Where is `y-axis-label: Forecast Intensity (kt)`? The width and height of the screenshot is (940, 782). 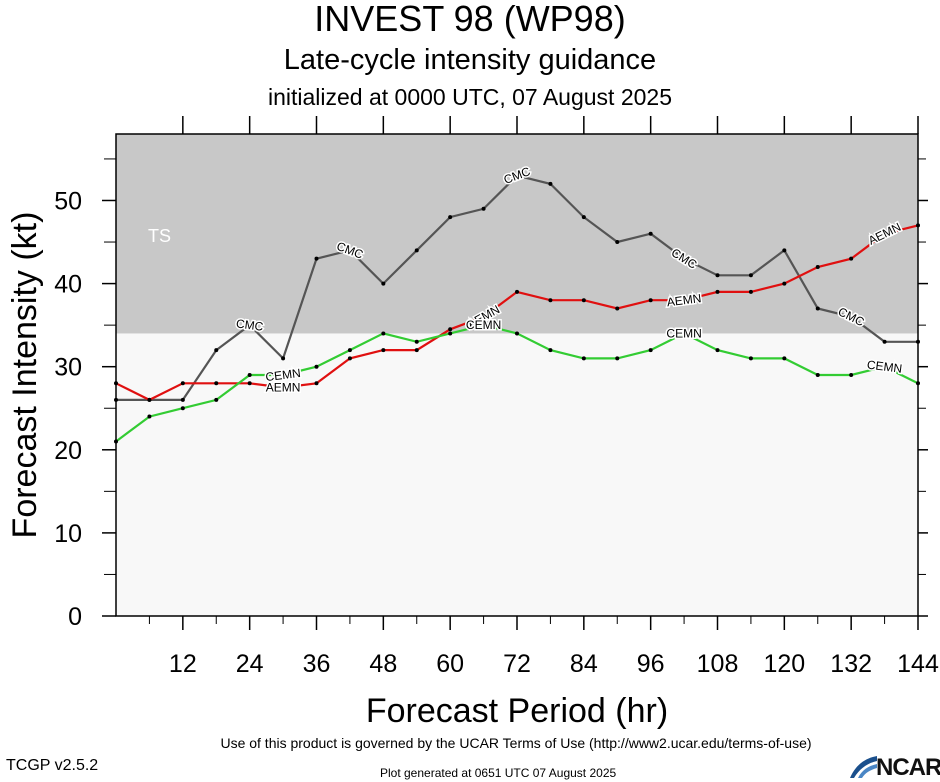
y-axis-label: Forecast Intensity (kt) is located at coordinates (25, 375).